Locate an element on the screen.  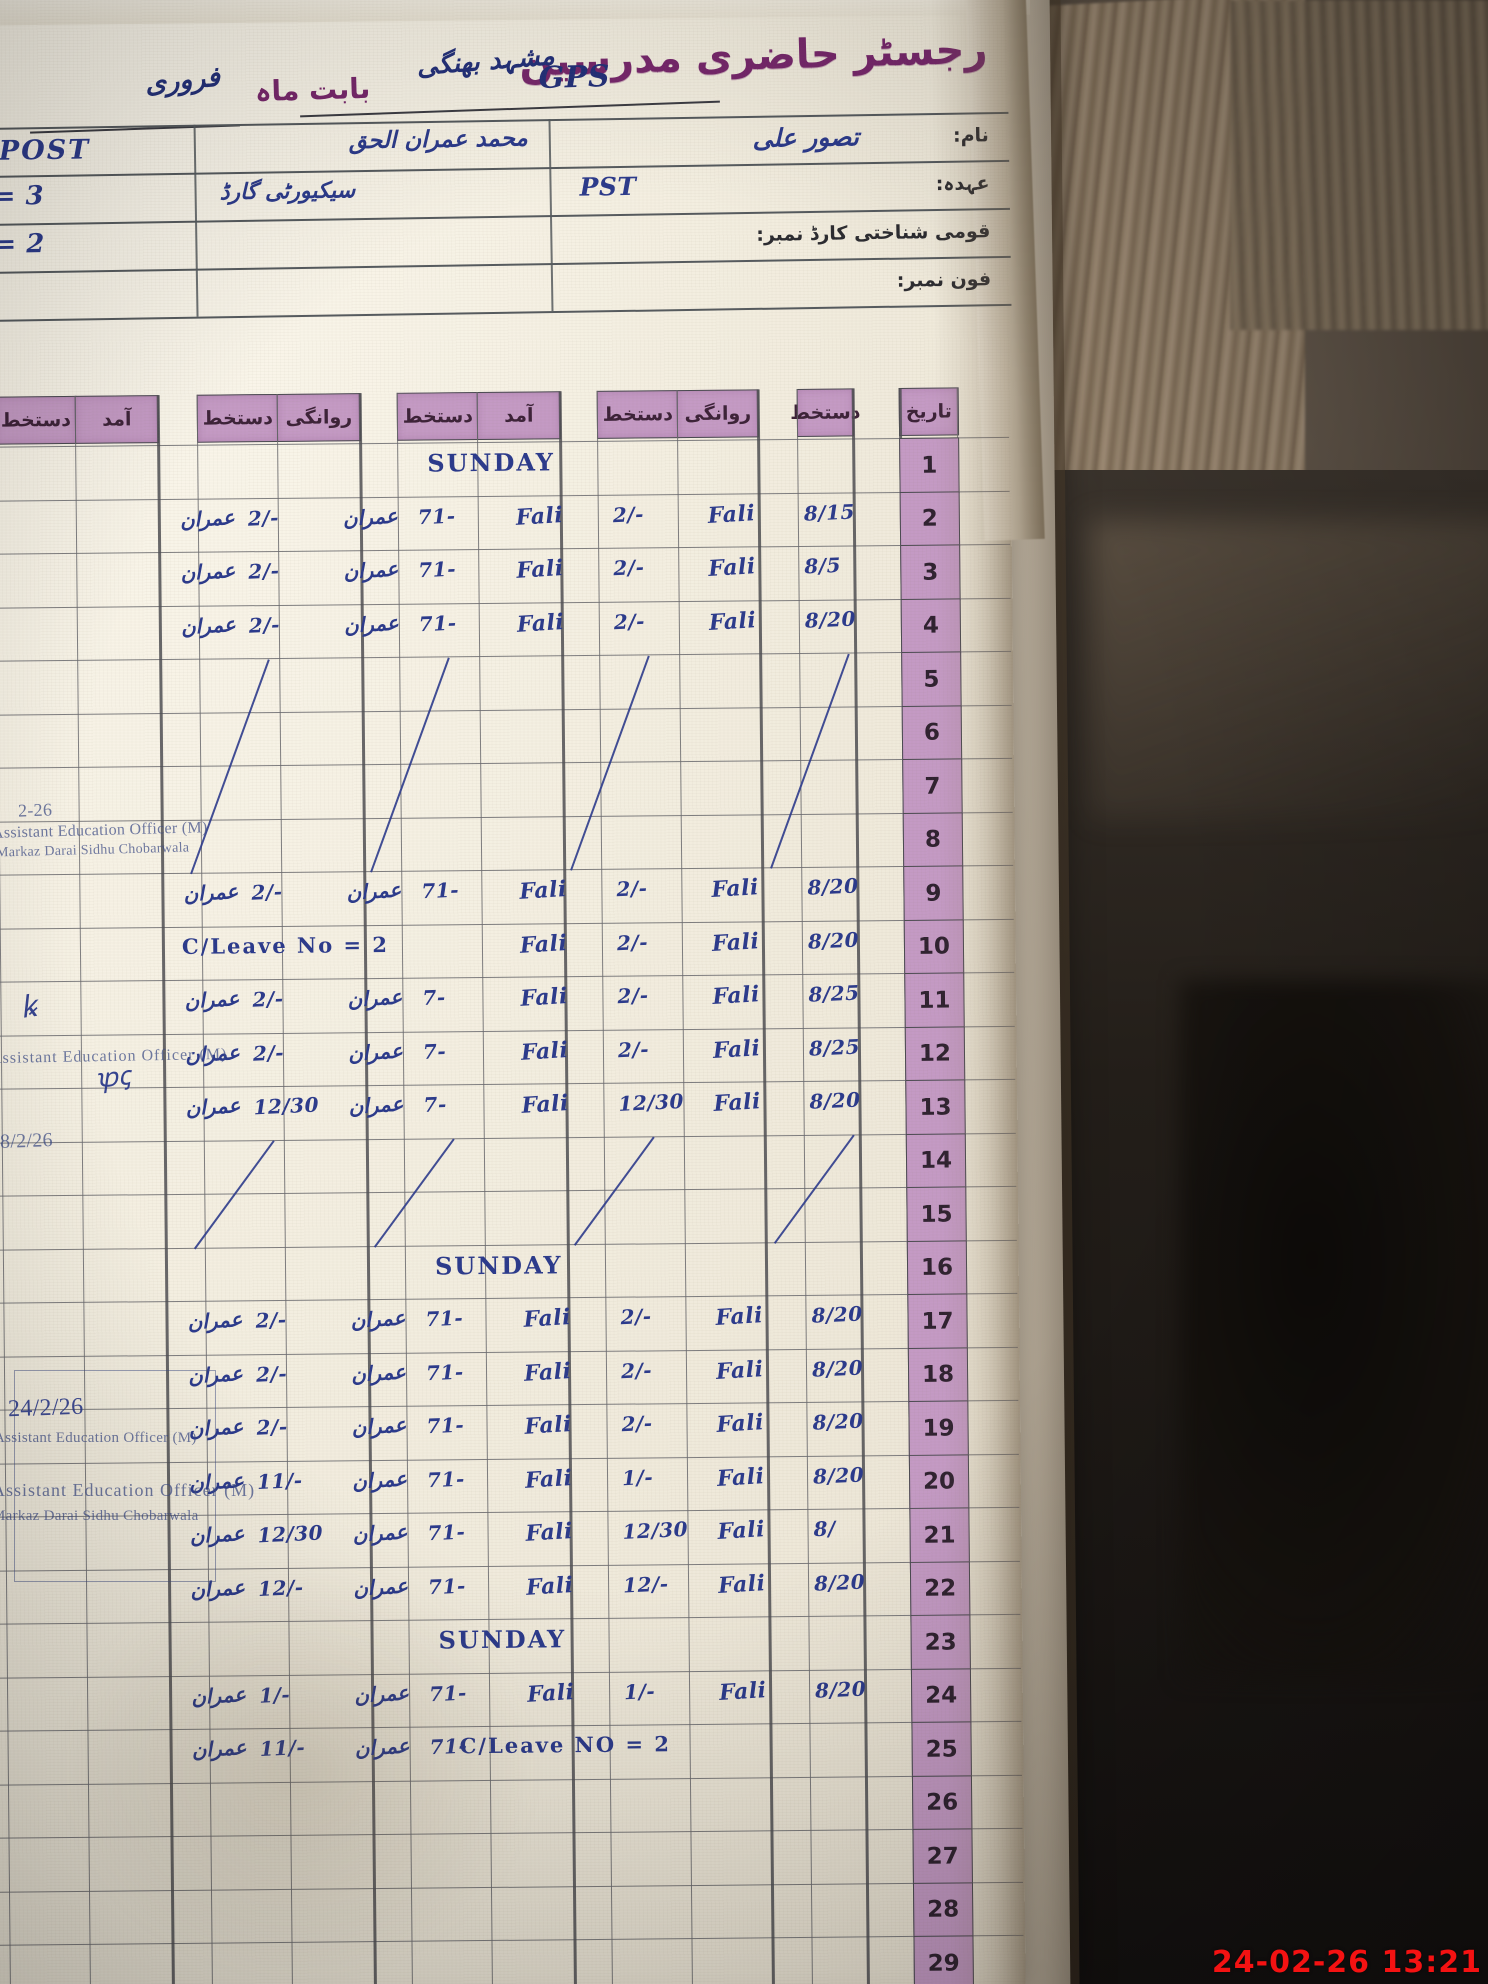
date-cell: 16 is located at coordinates (937, 1267).